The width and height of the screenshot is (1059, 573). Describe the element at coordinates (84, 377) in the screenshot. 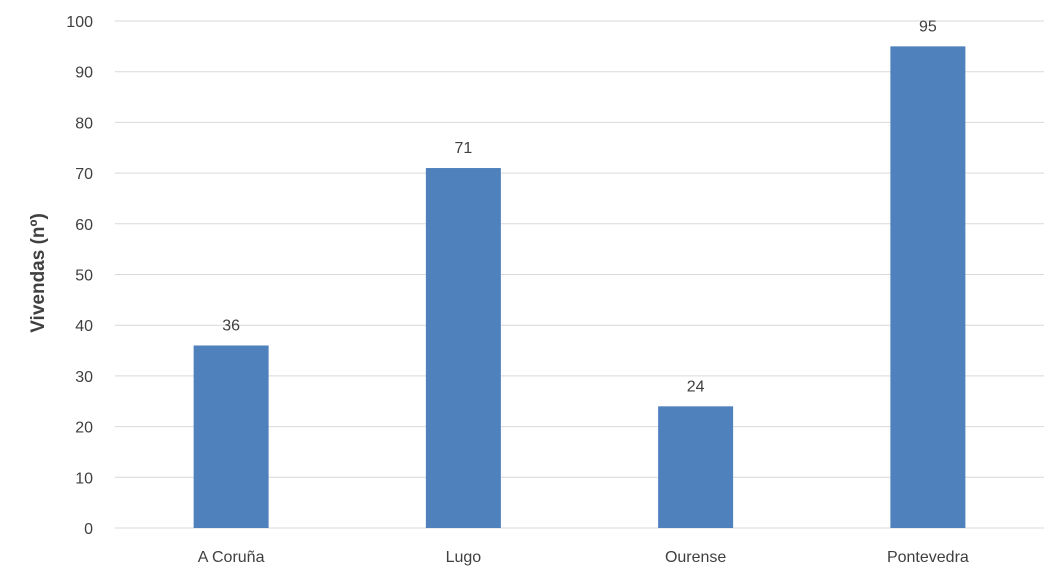

I see `y-tick-label: 30` at that location.